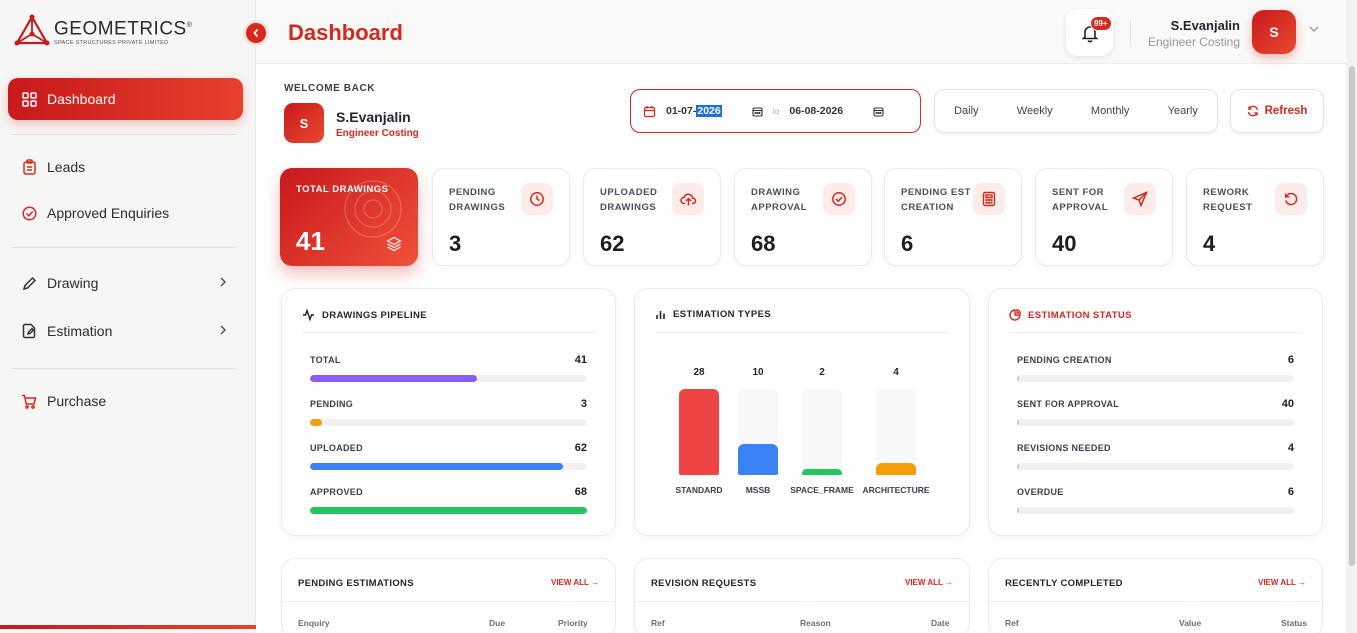  What do you see at coordinates (125, 401) in the screenshot?
I see `sidebar-item-purchase: Purchase` at bounding box center [125, 401].